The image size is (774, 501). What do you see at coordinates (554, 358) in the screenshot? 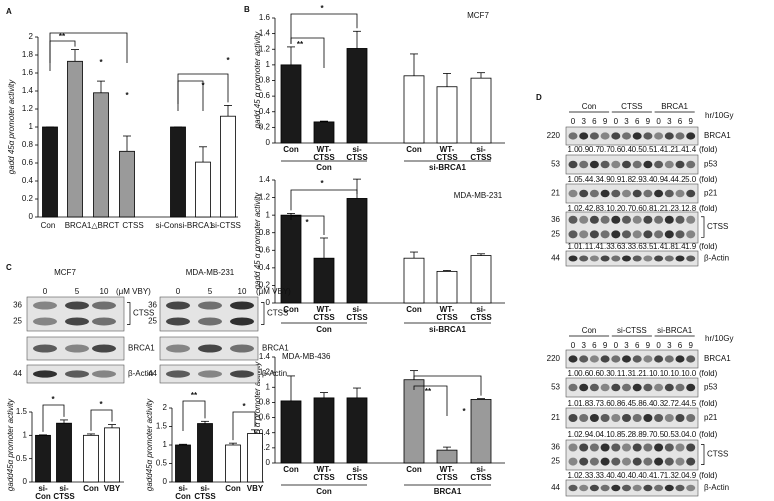
I see `size-marker: 220` at bounding box center [554, 358].